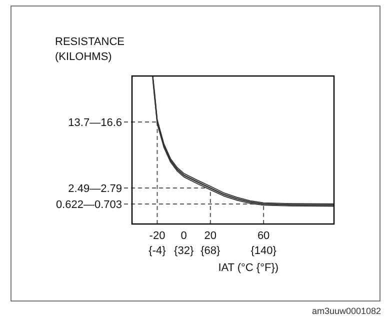  Describe the element at coordinates (184, 251) in the screenshot. I see `x2-tick-label: {32}` at that location.